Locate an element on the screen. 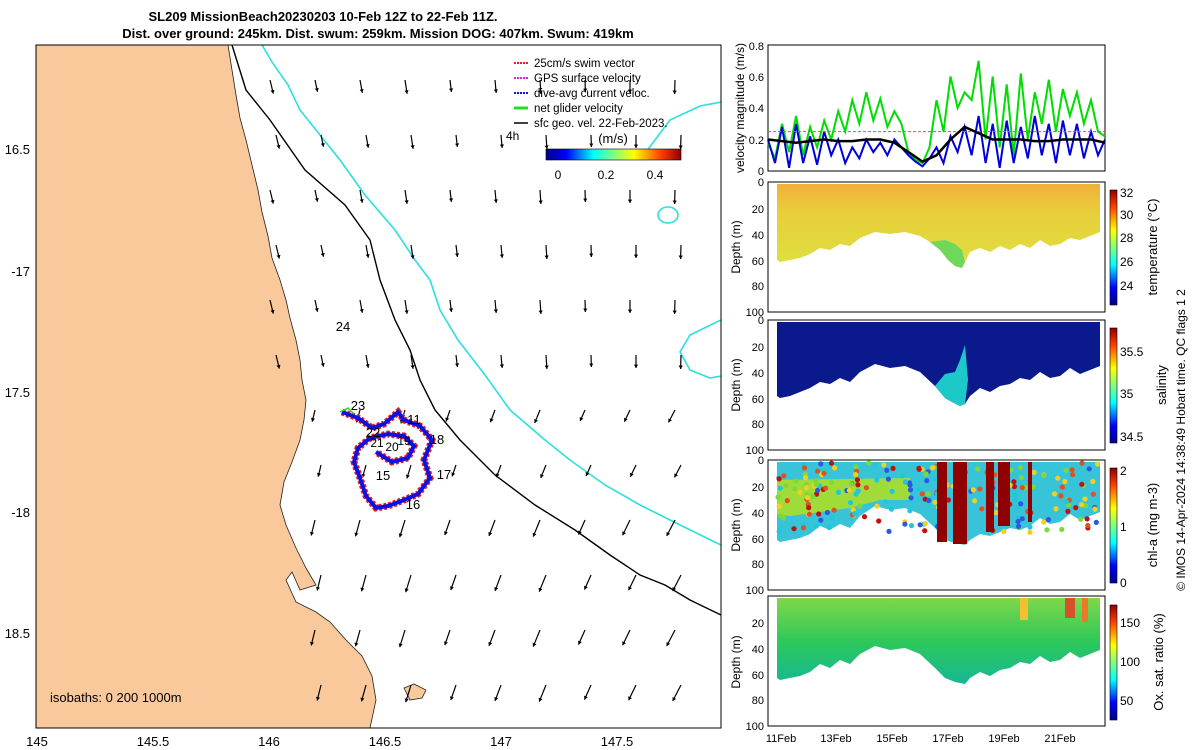 The height and width of the screenshot is (750, 1200). chla-y-tick-100: 100 is located at coordinates (755, 591).